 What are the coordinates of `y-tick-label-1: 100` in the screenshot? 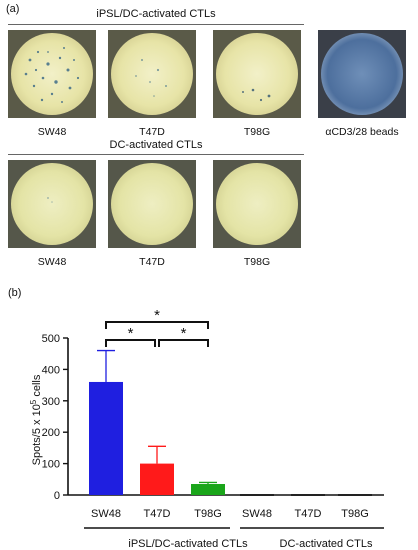 It's located at (51, 465).